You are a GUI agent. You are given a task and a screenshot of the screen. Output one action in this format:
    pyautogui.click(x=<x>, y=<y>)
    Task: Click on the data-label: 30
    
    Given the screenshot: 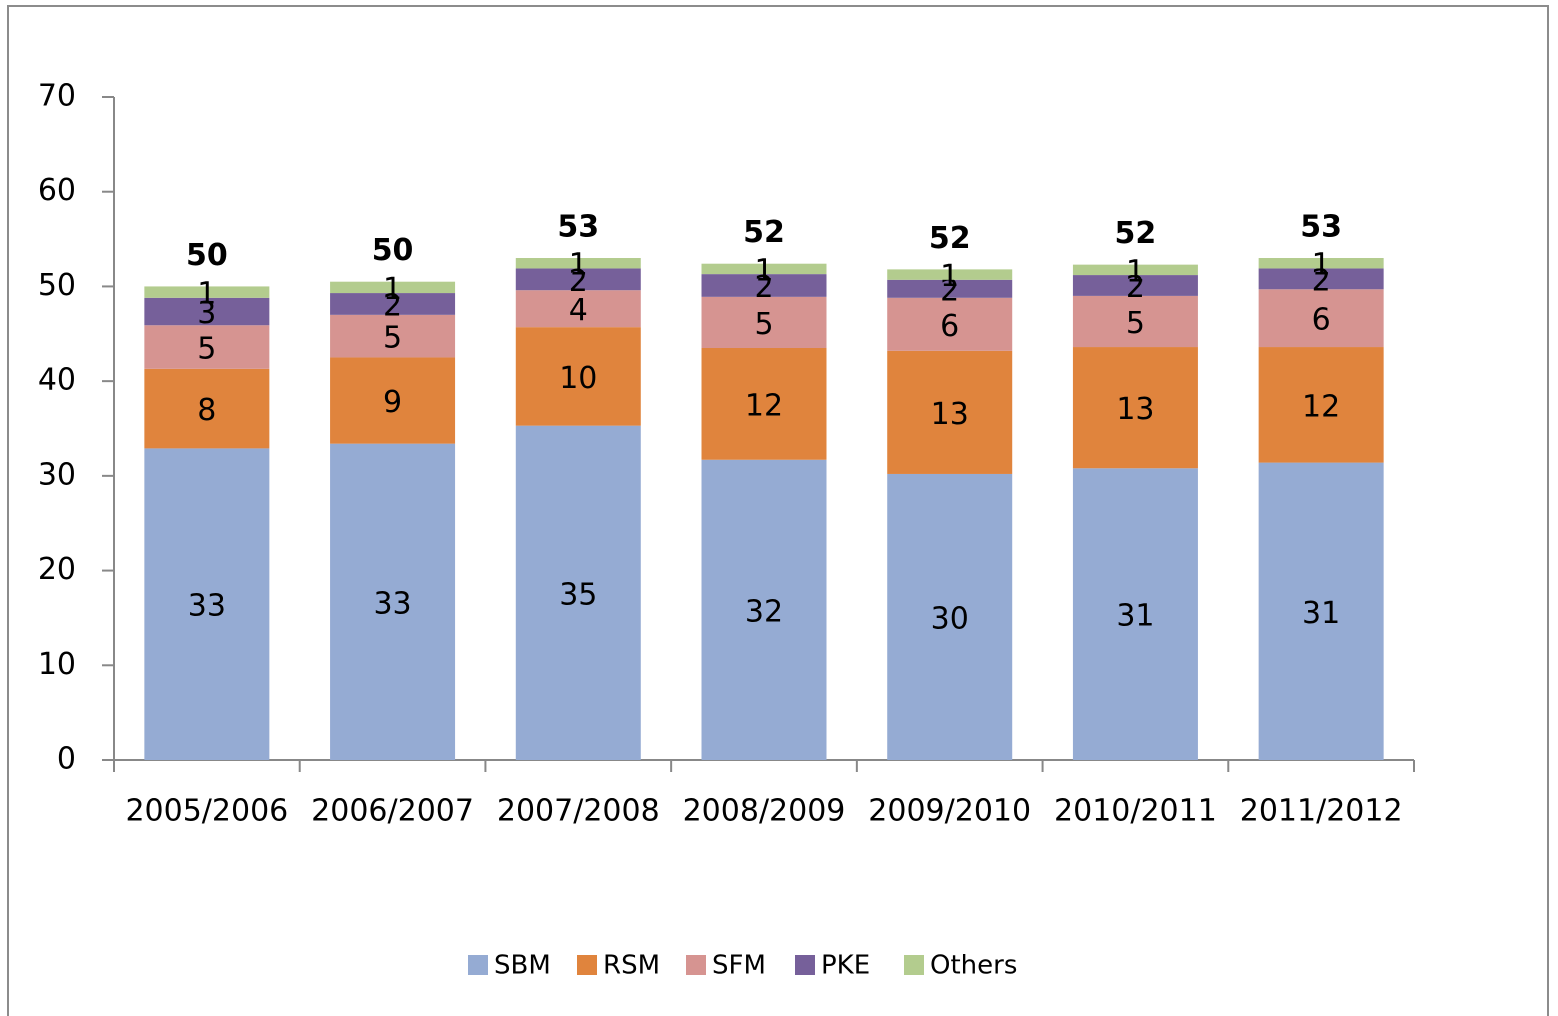 What is the action you would take?
    pyautogui.click(x=950, y=618)
    